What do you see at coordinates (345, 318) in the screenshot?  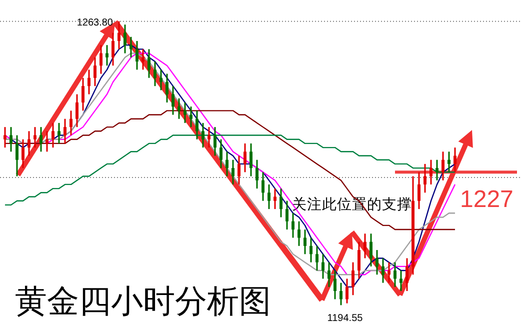 I see `annotation: 1194.55` at bounding box center [345, 318].